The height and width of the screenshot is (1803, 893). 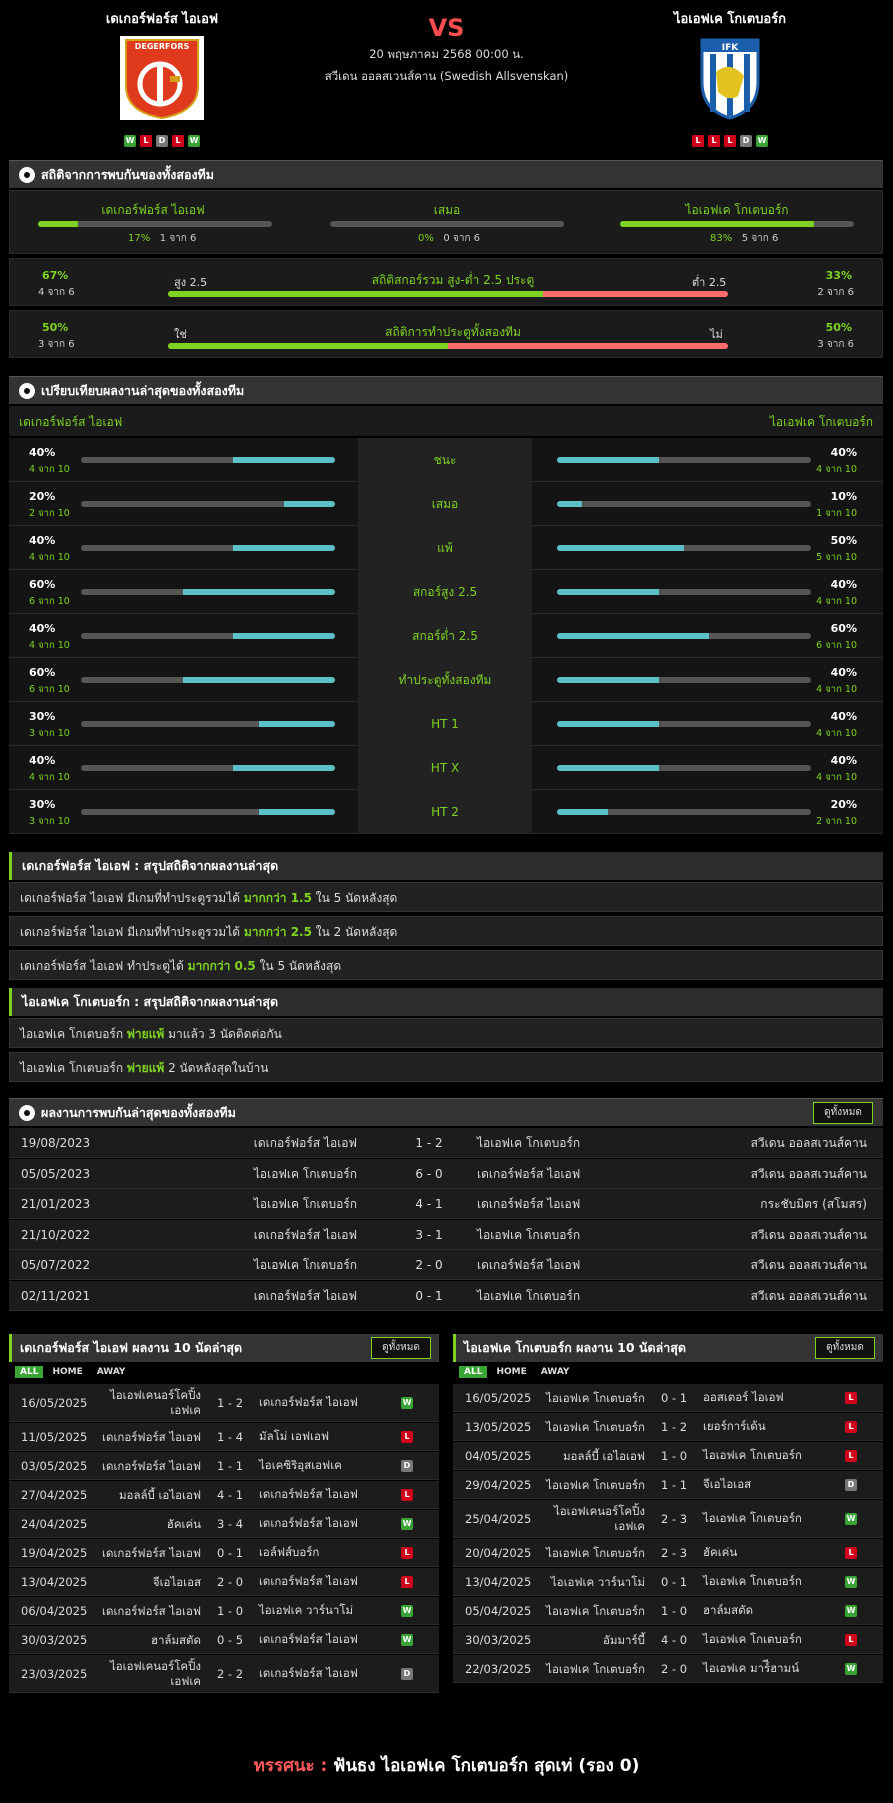 What do you see at coordinates (498, 1398) in the screenshot?
I see `last10-date: 16/05/2025` at bounding box center [498, 1398].